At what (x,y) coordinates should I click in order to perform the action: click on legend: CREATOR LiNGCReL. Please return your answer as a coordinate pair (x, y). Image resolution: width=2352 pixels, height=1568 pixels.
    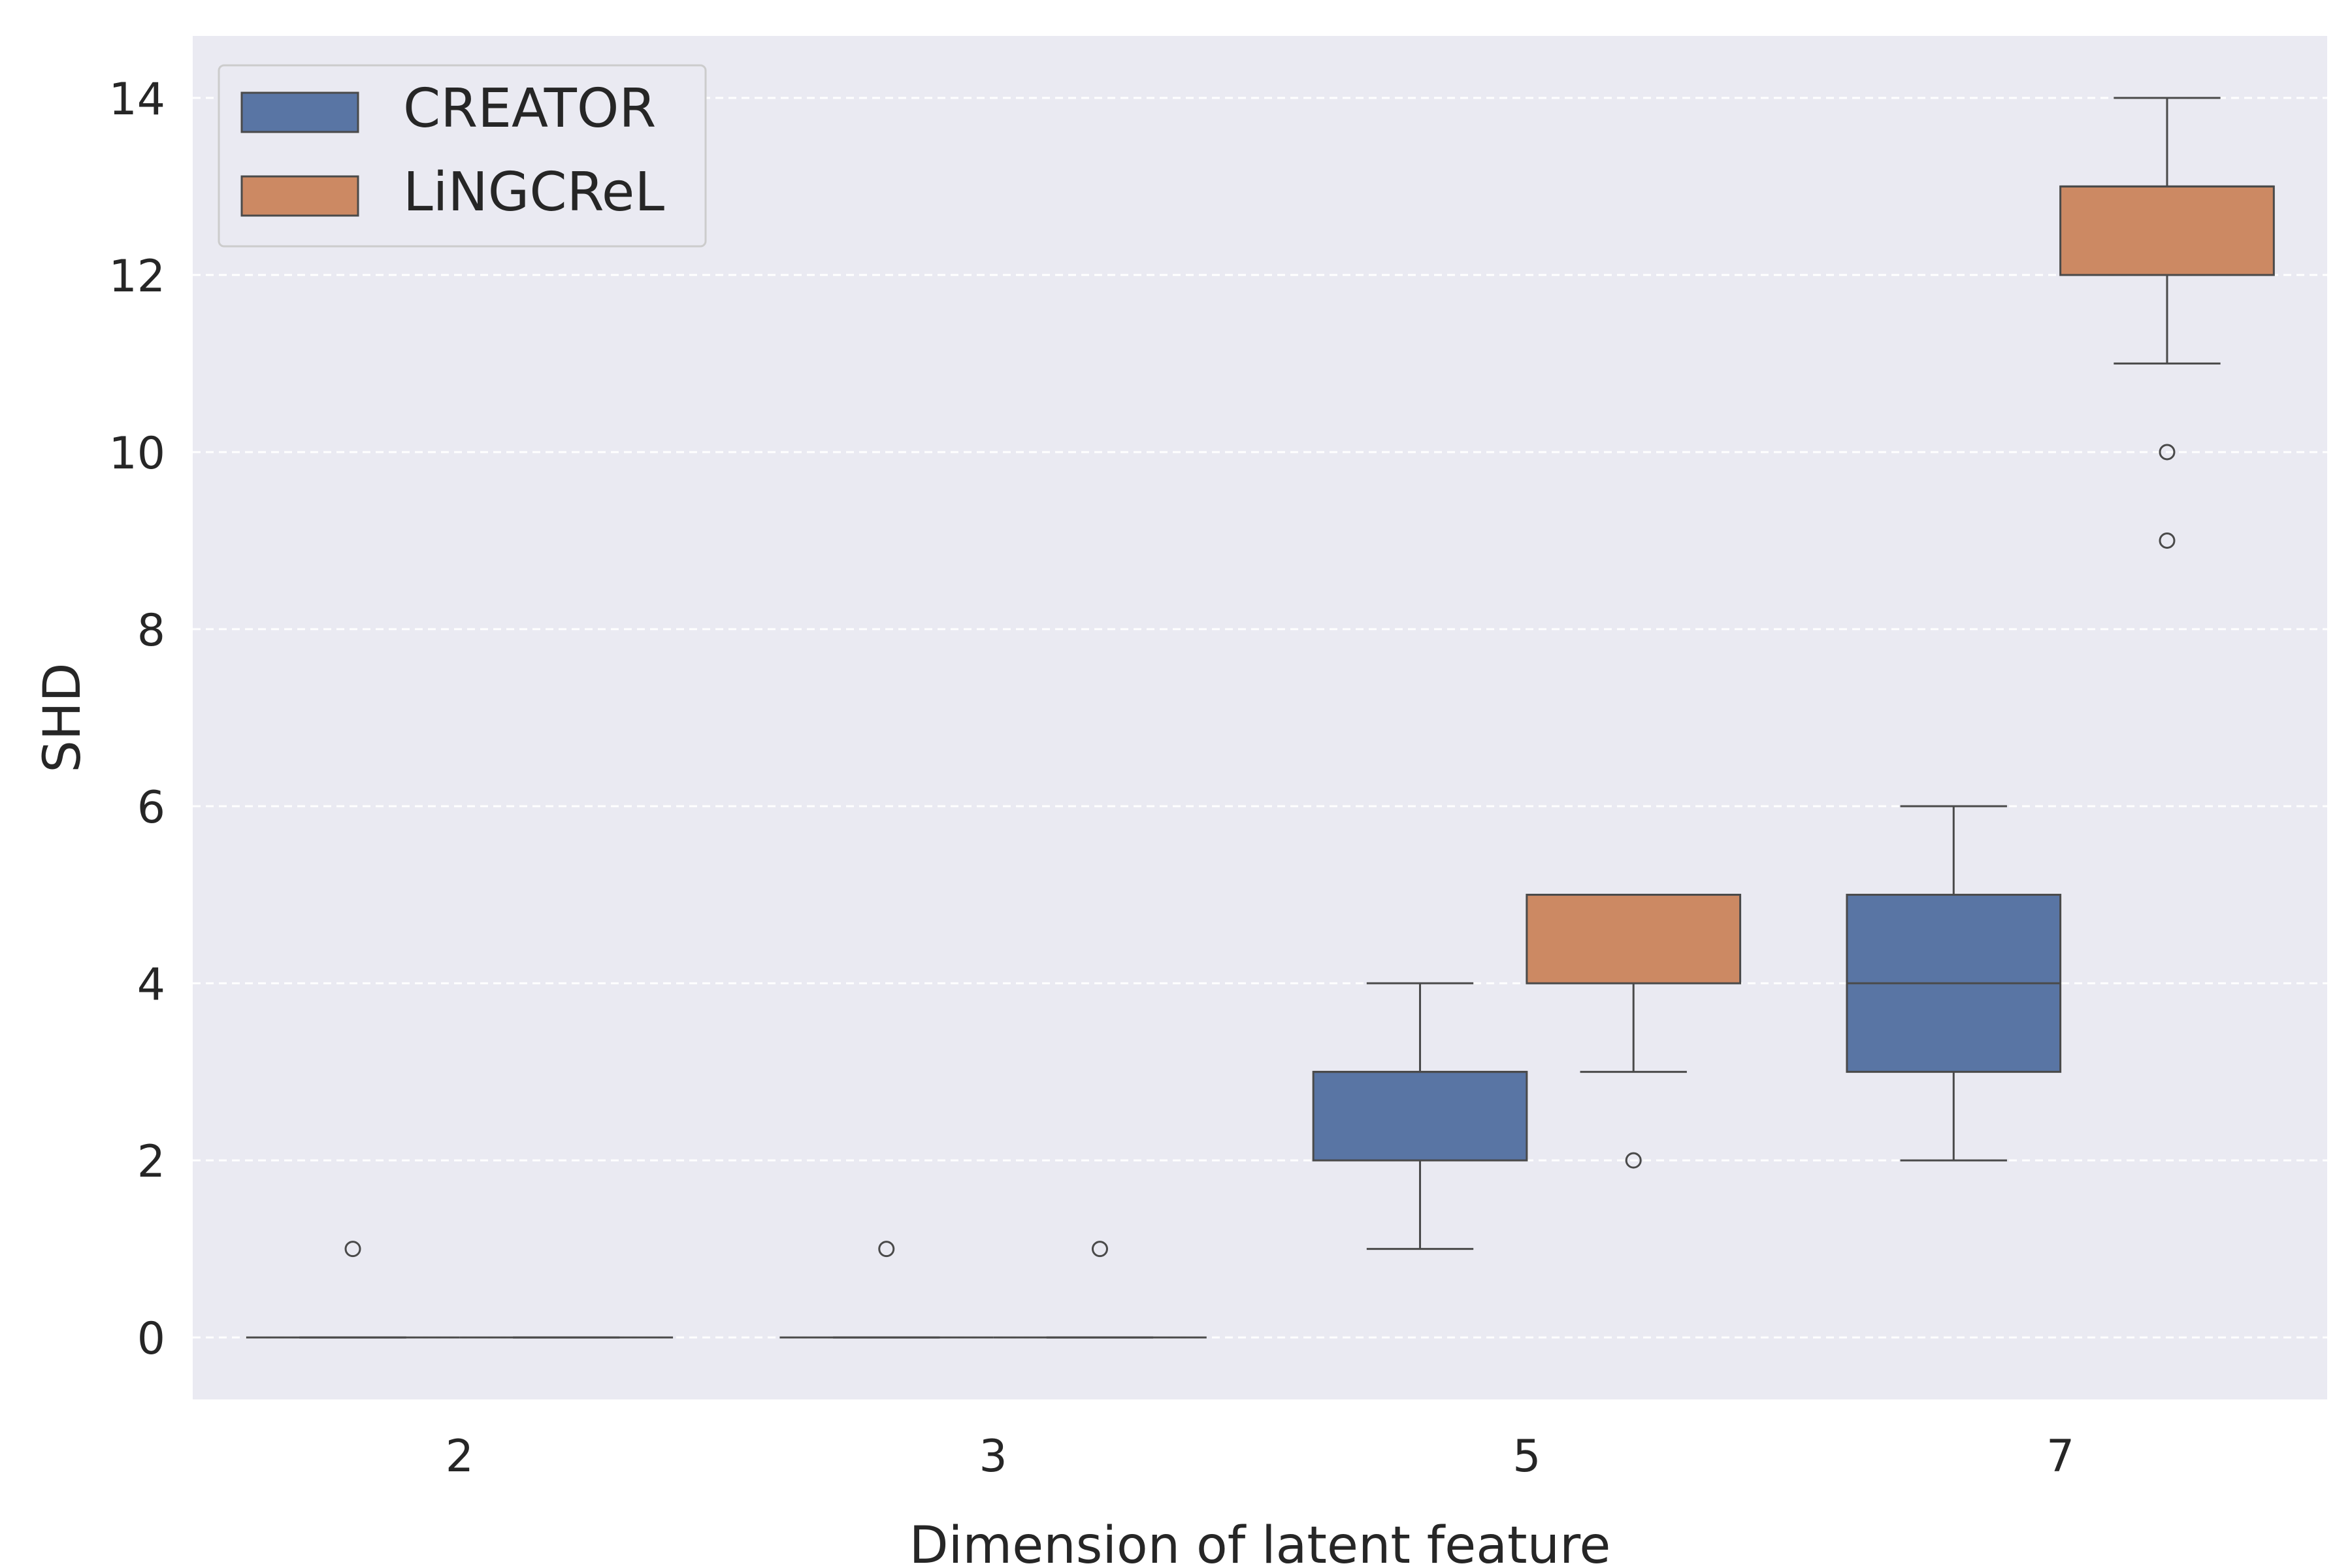
    Looking at the image, I should click on (462, 156).